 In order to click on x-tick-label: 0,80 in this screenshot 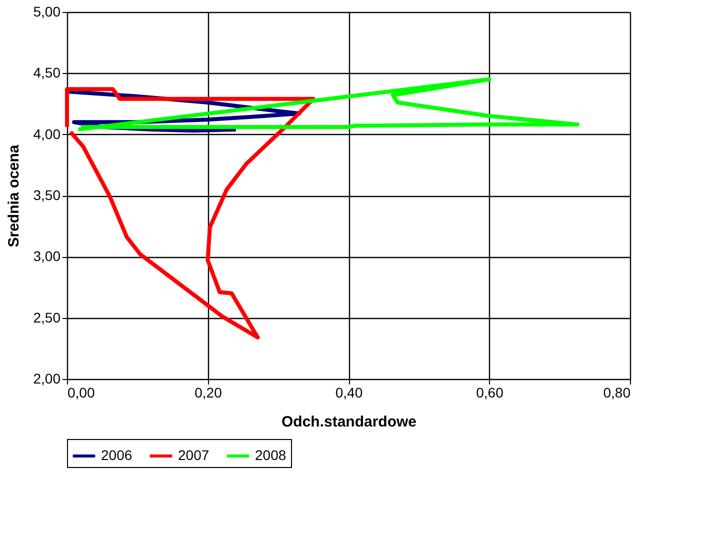, I will do `click(617, 392)`.